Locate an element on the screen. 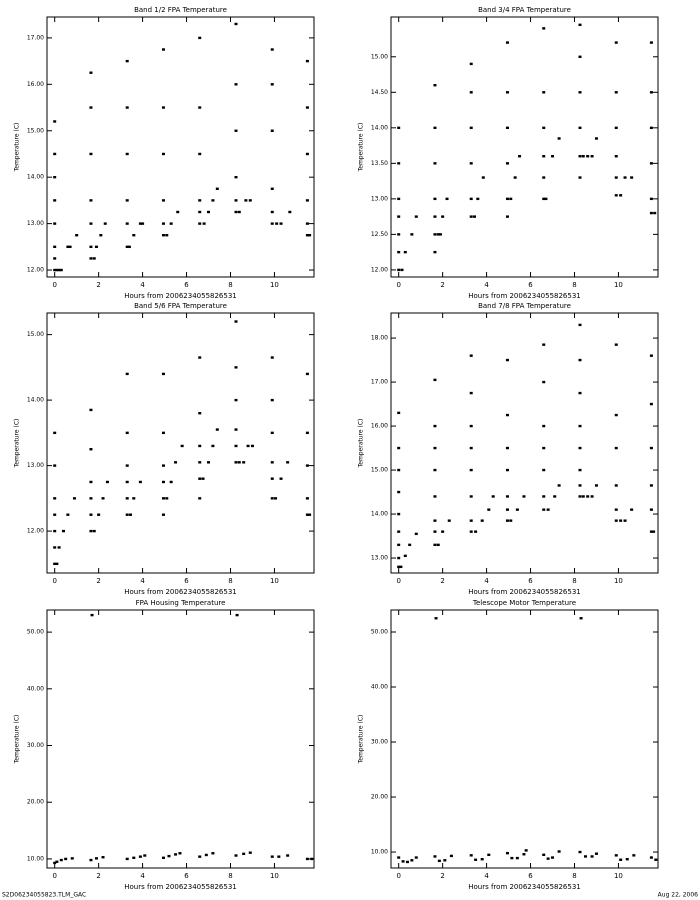 This screenshot has height=900, width=700. y-tick-label: 12.50 is located at coordinates (379, 234).